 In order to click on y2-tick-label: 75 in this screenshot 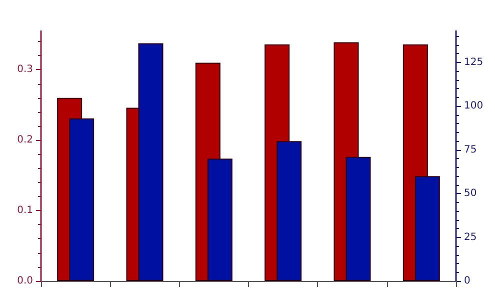, I will do `click(470, 150)`.